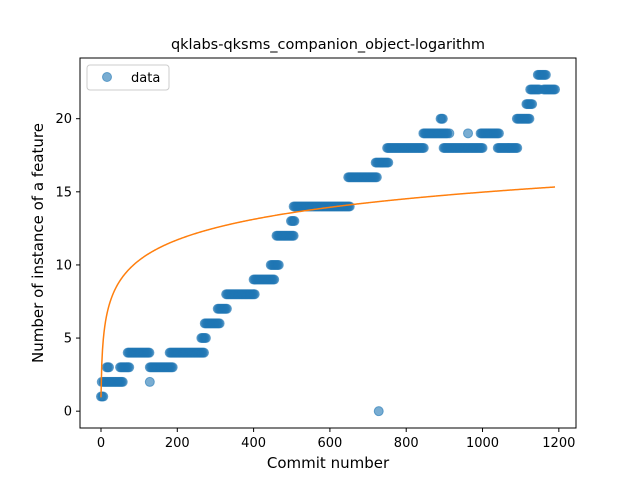 Image resolution: width=640 pixels, height=480 pixels. What do you see at coordinates (68, 412) in the screenshot?
I see `y-tick-label: 0` at bounding box center [68, 412].